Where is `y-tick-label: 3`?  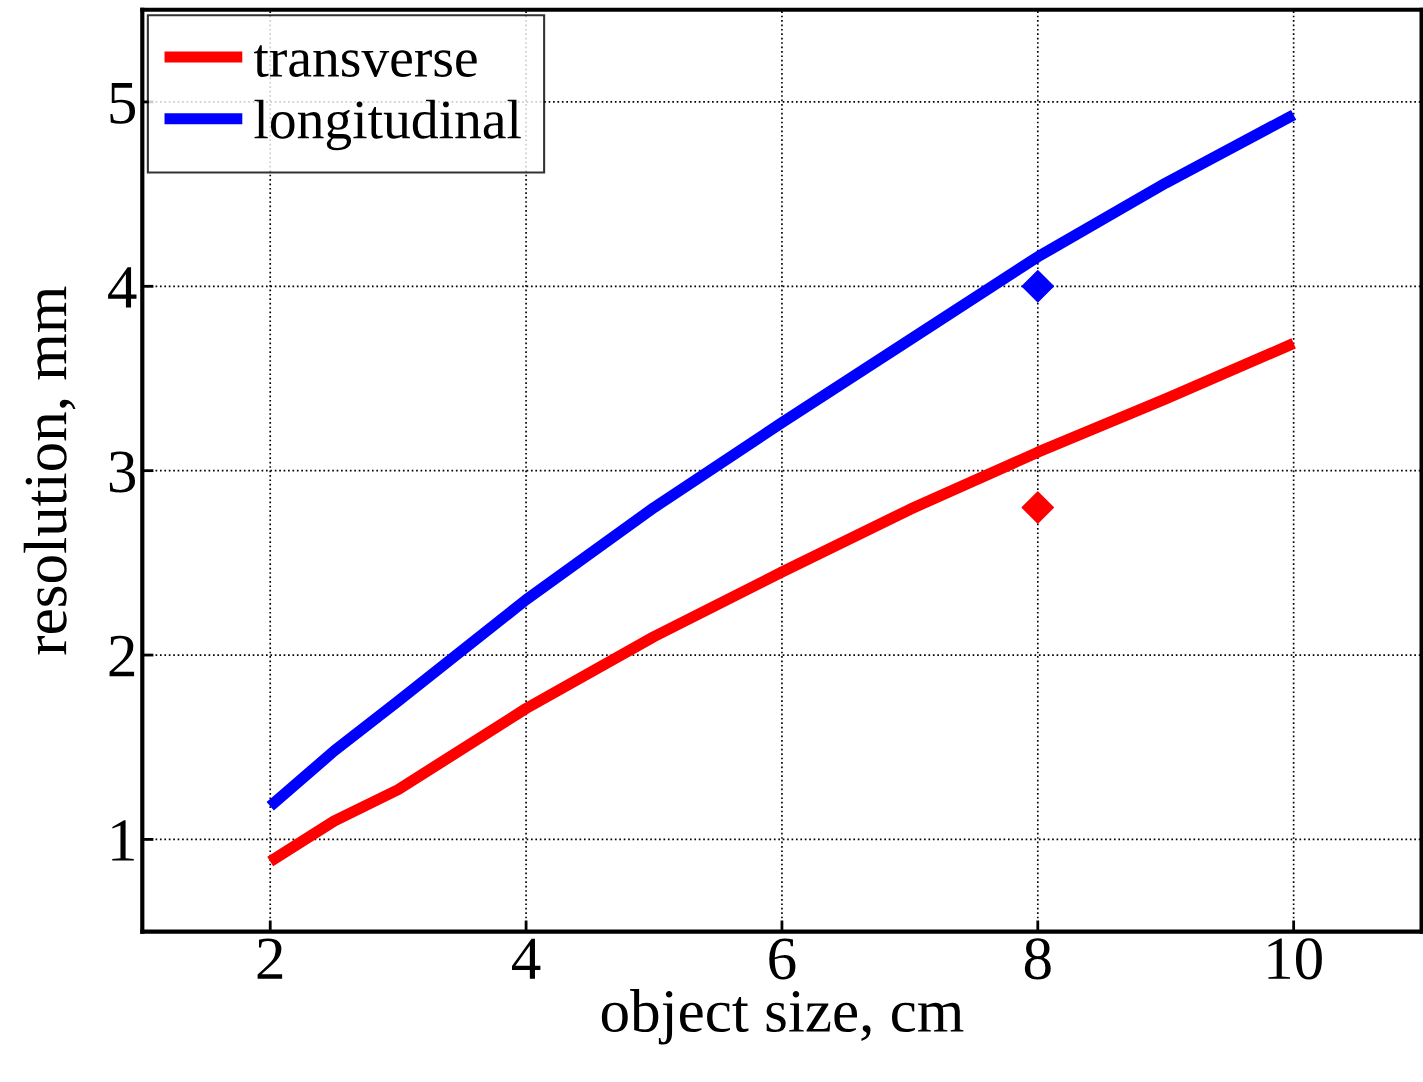
y-tick-label: 3 is located at coordinates (122, 472).